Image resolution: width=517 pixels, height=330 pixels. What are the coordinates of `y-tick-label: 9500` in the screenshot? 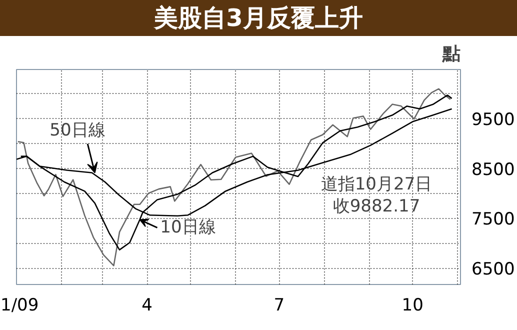 It's located at (493, 120).